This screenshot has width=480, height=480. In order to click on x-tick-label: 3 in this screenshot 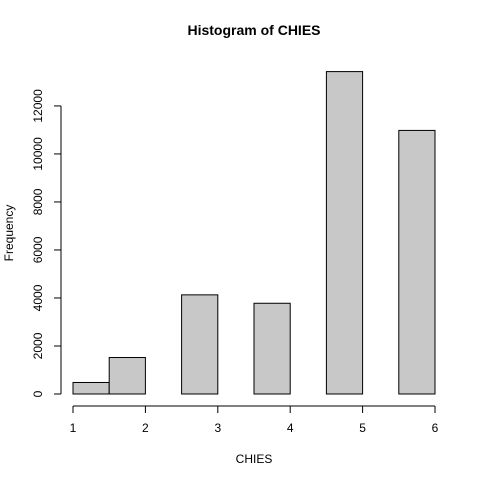, I will do `click(217, 428)`.